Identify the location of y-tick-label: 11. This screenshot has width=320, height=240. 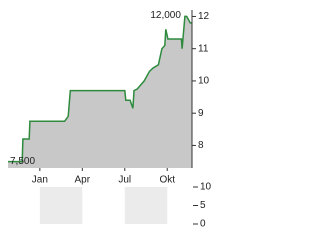
(203, 48).